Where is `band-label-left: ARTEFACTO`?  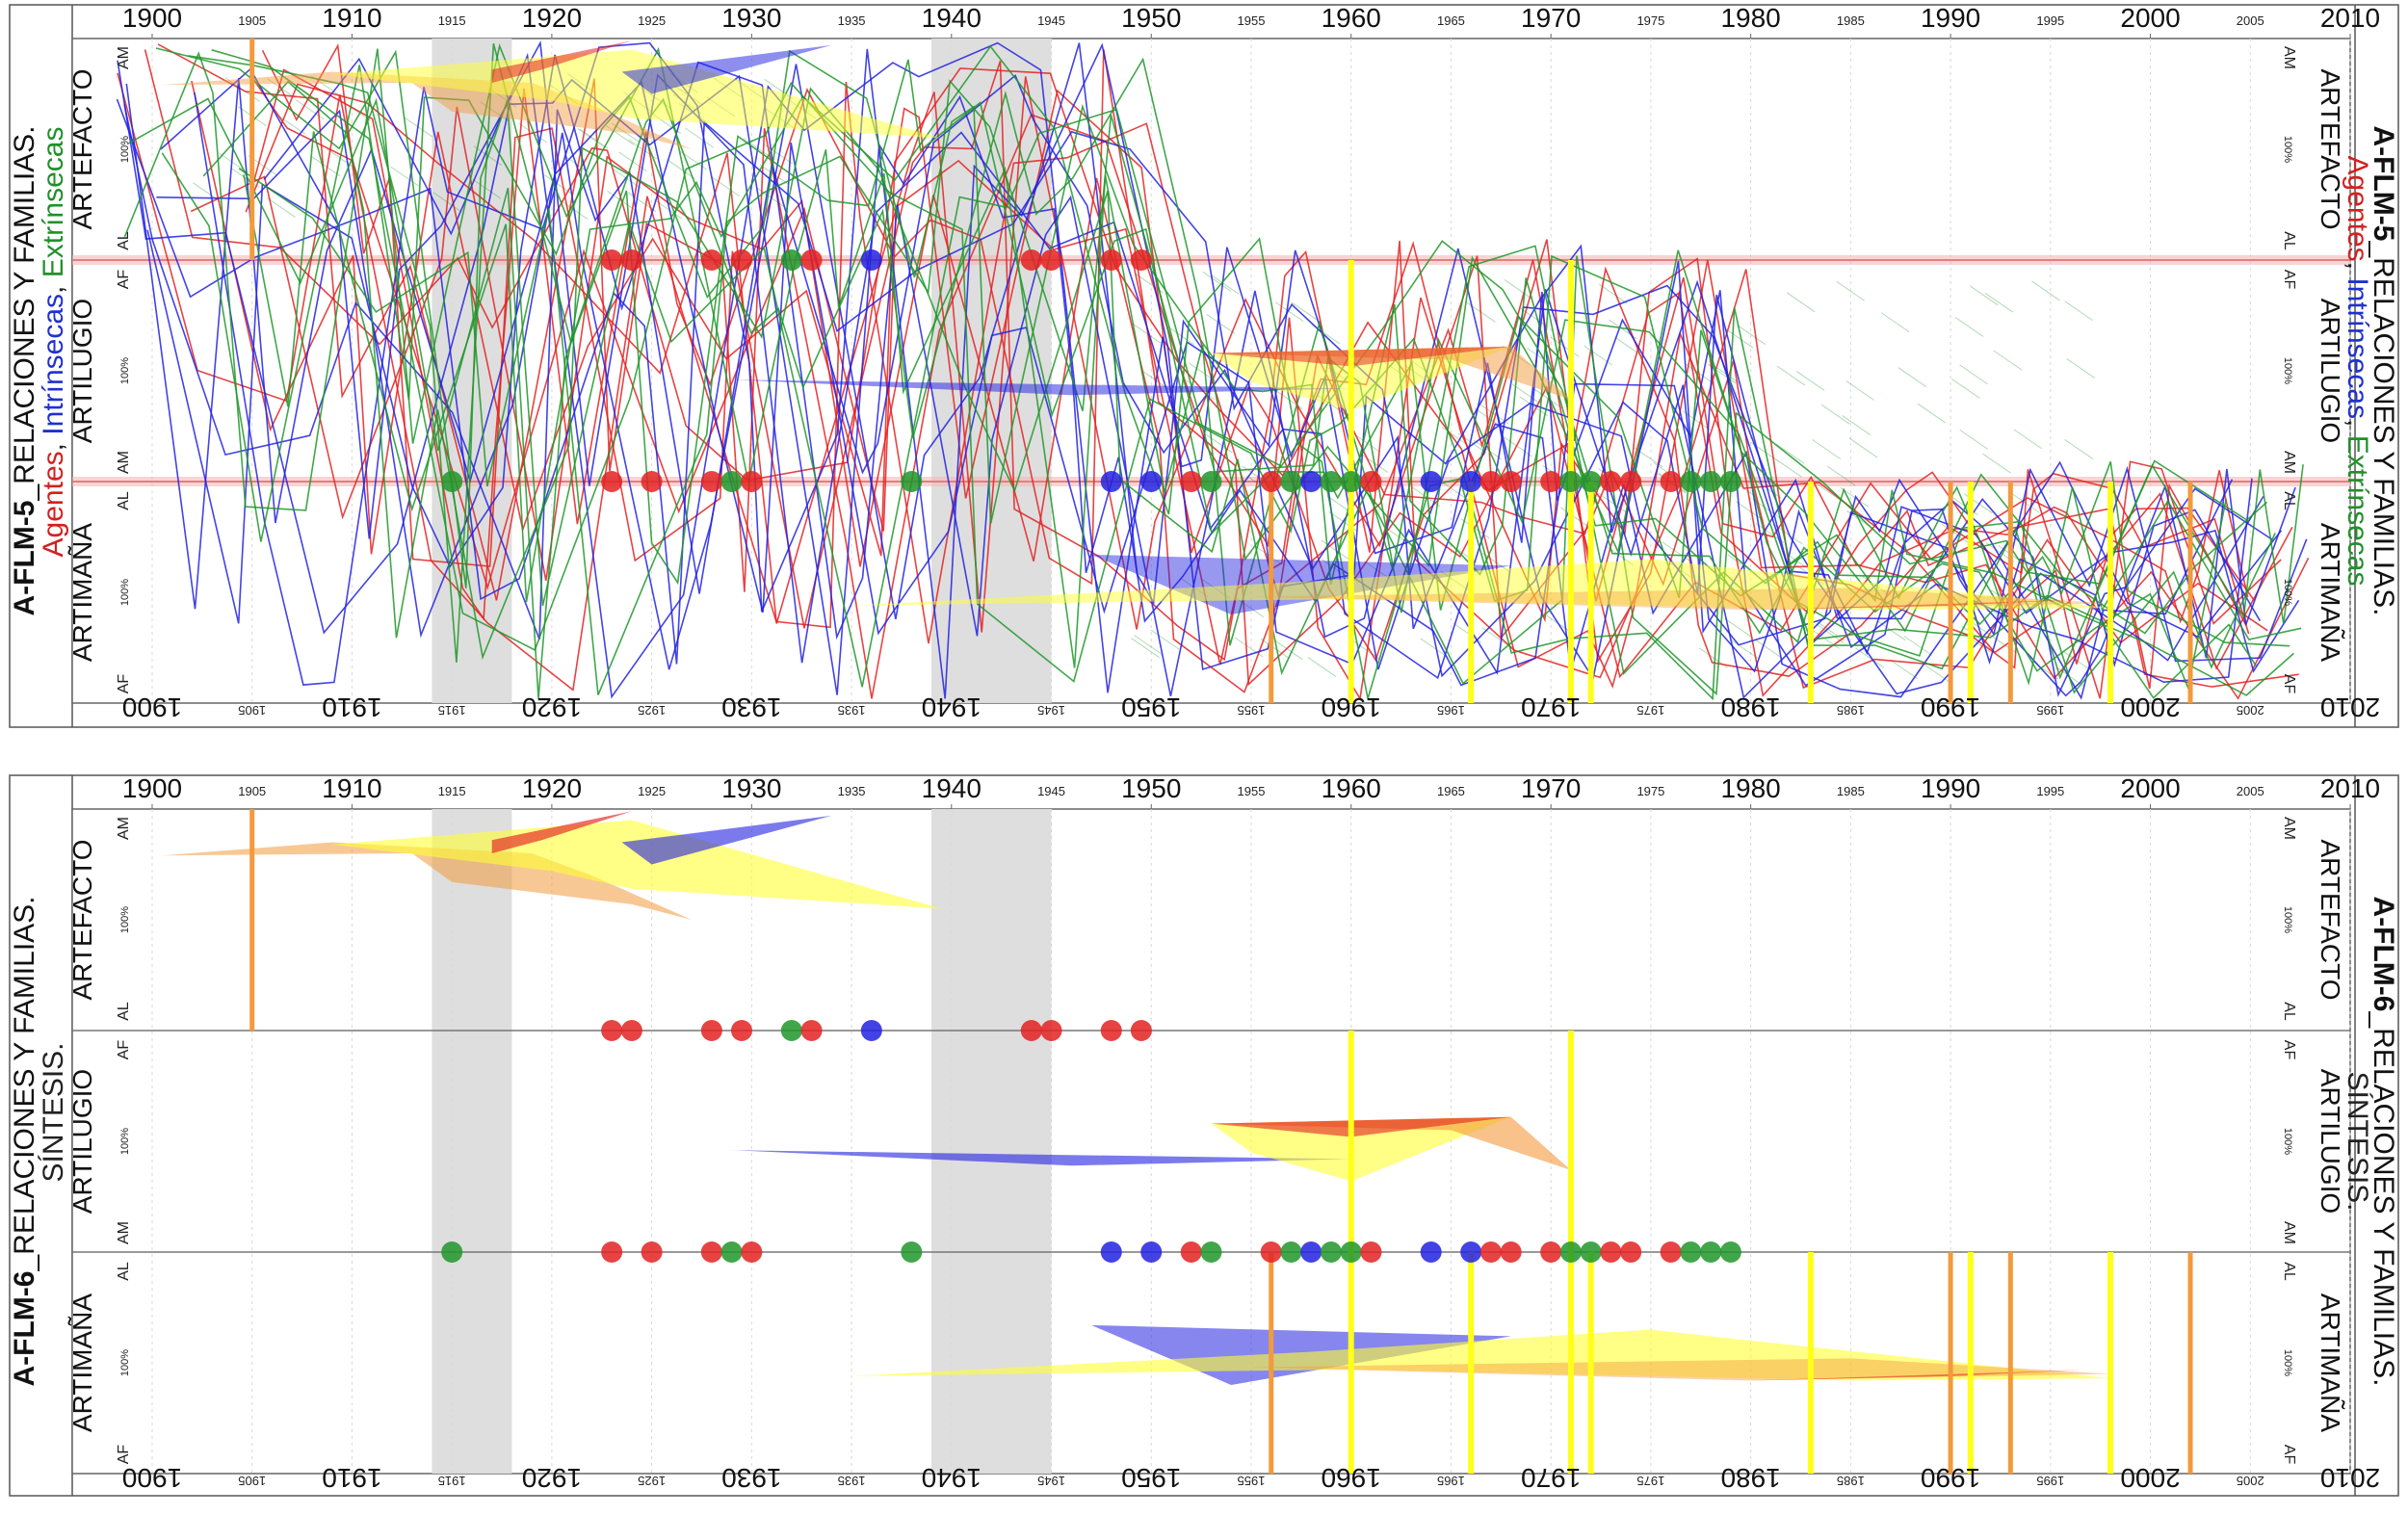
band-label-left: ARTEFACTO is located at coordinates (82, 149).